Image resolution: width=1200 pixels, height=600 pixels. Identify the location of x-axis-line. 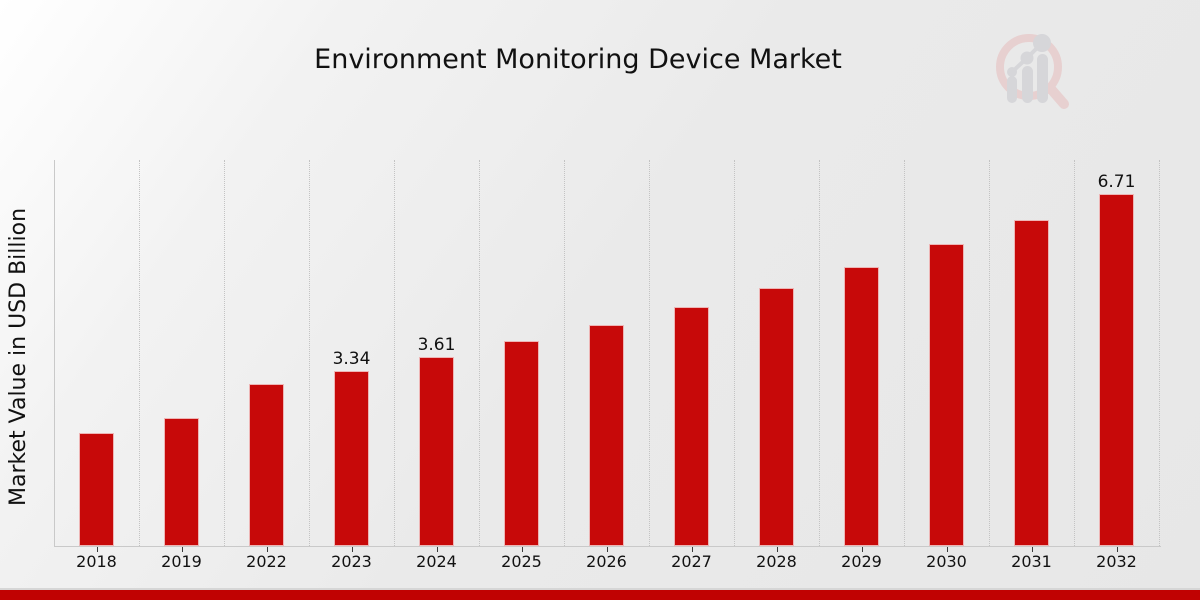
(607, 546).